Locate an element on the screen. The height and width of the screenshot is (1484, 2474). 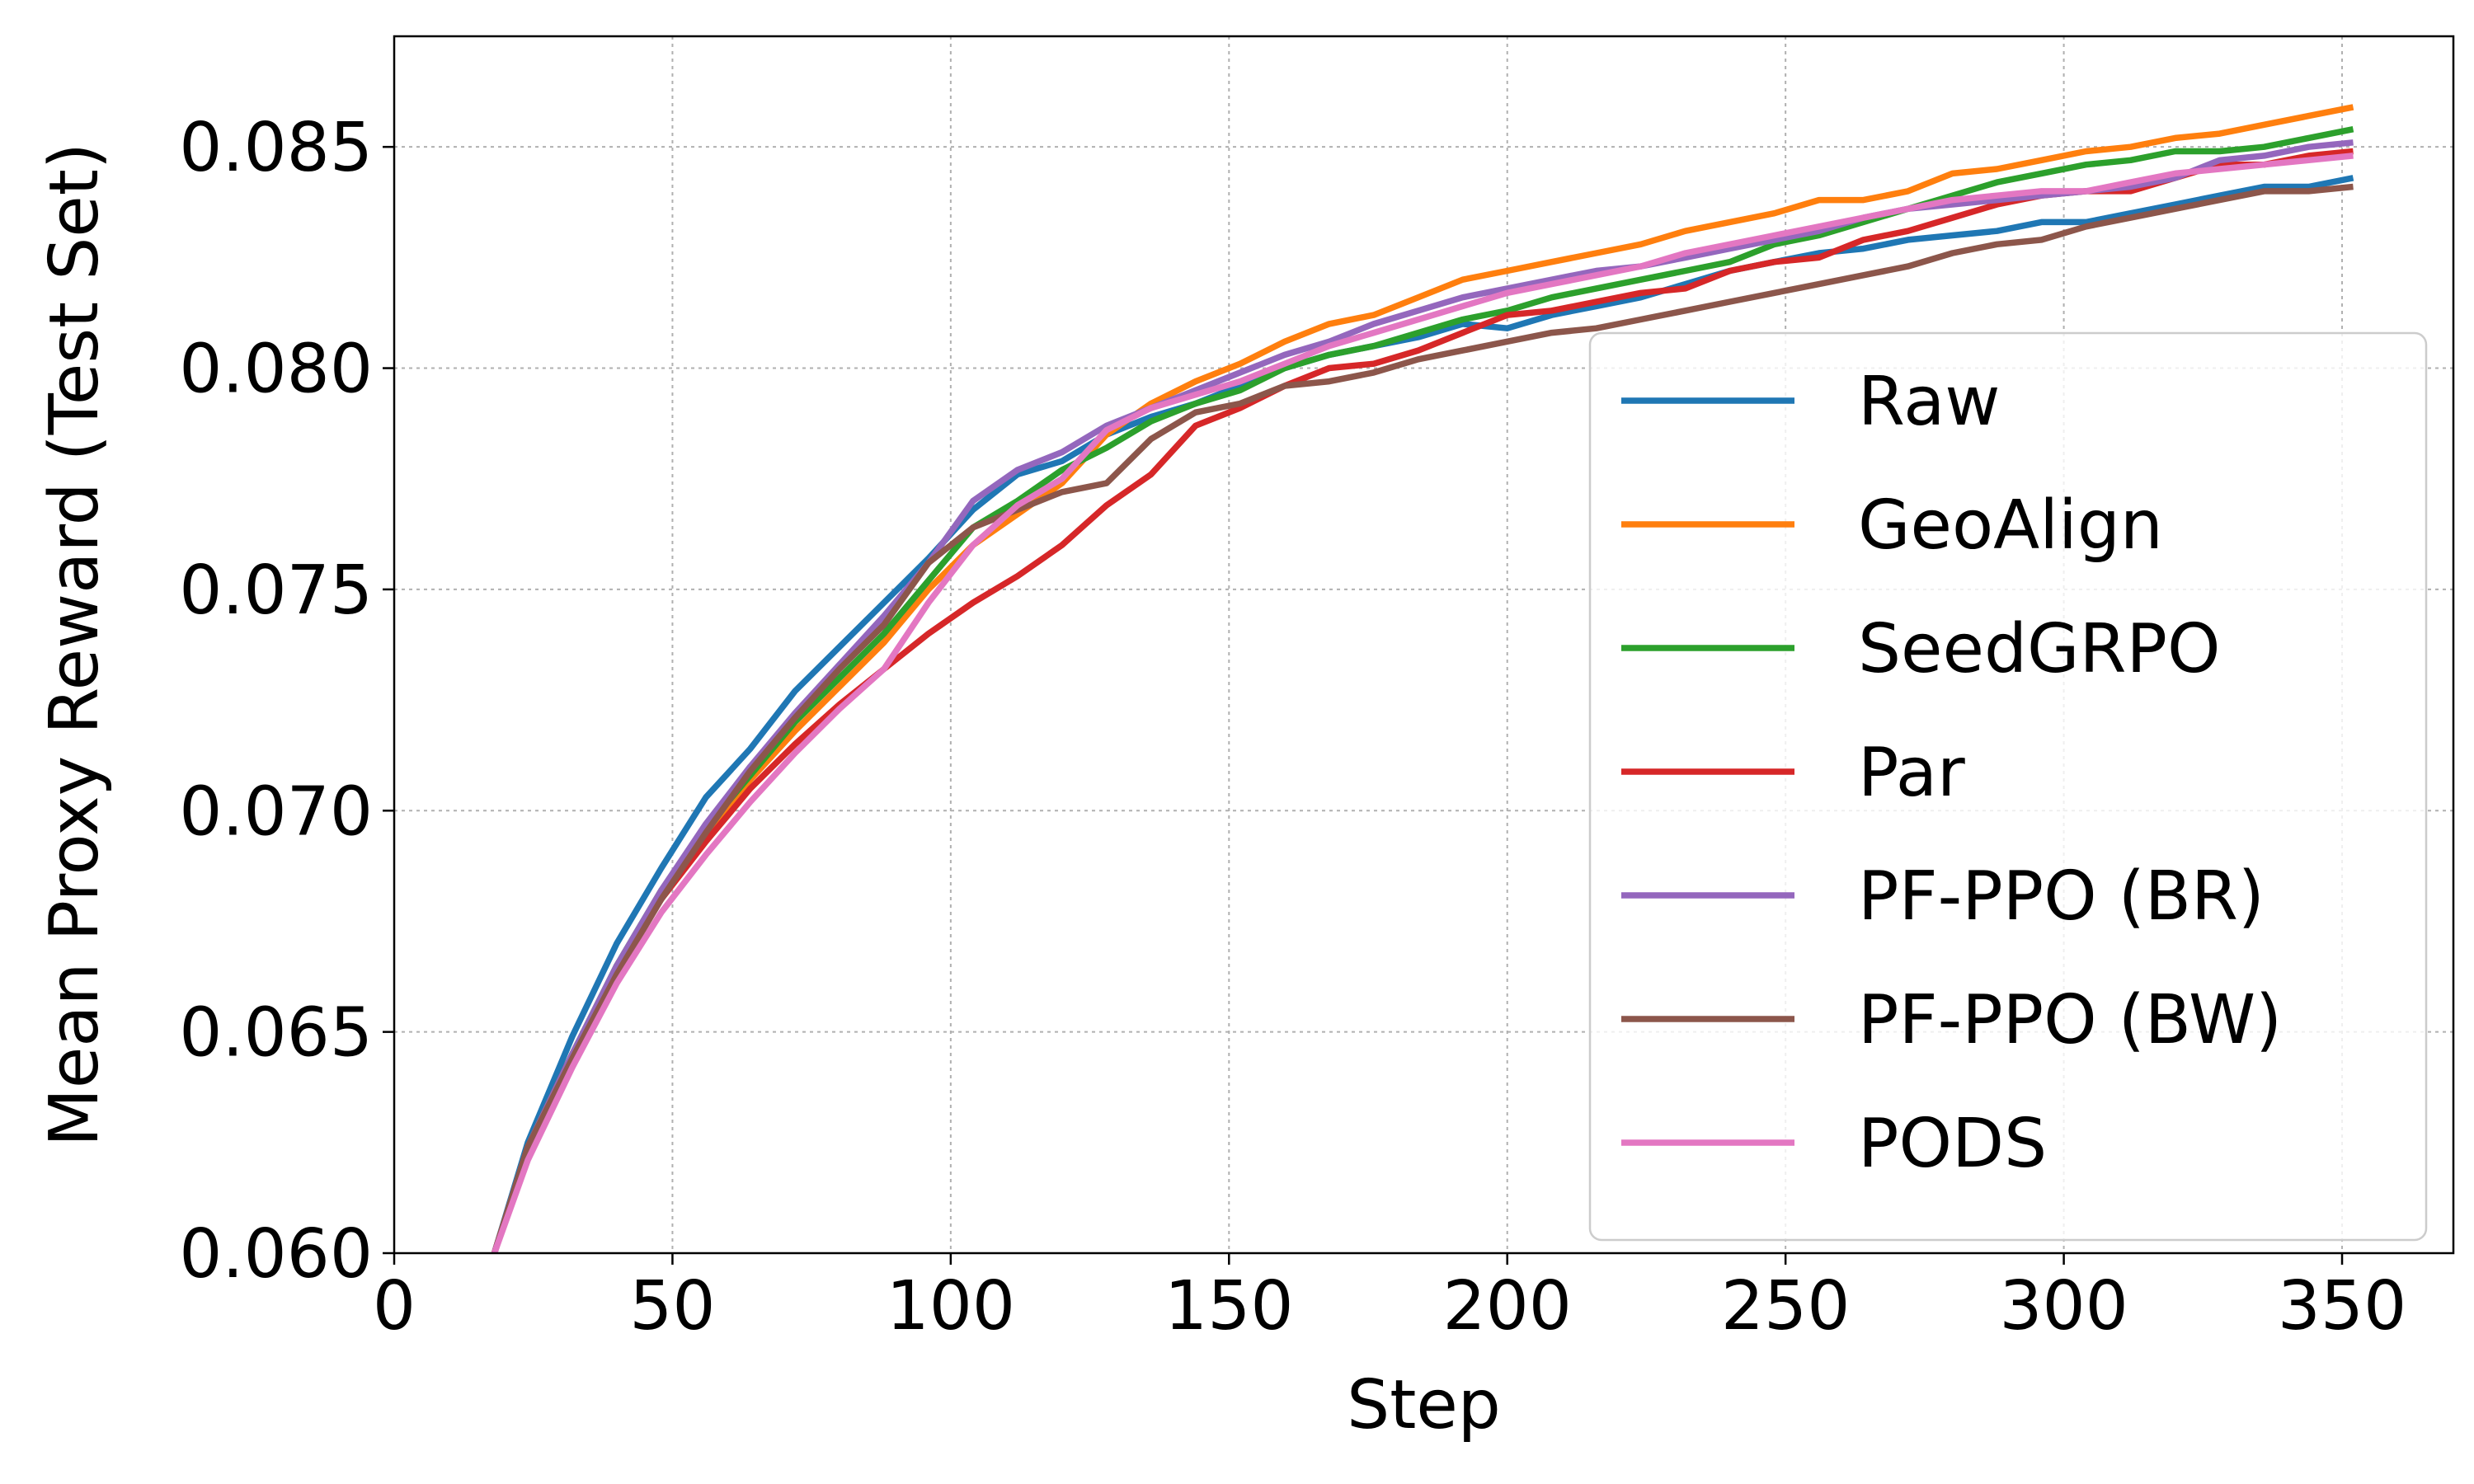
x-tick-label: 150 is located at coordinates (1229, 1306).